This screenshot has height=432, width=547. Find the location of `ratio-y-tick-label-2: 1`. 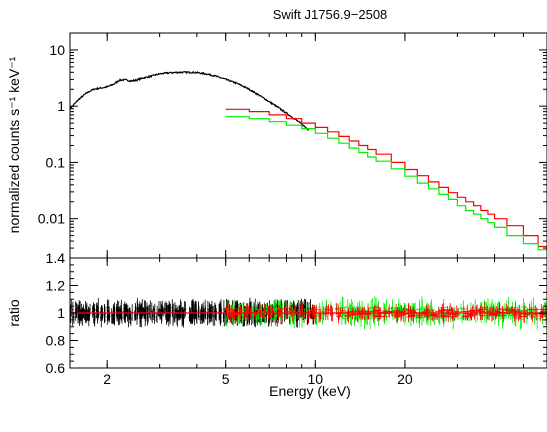

ratio-y-tick-label-2: 1 is located at coordinates (61, 313).